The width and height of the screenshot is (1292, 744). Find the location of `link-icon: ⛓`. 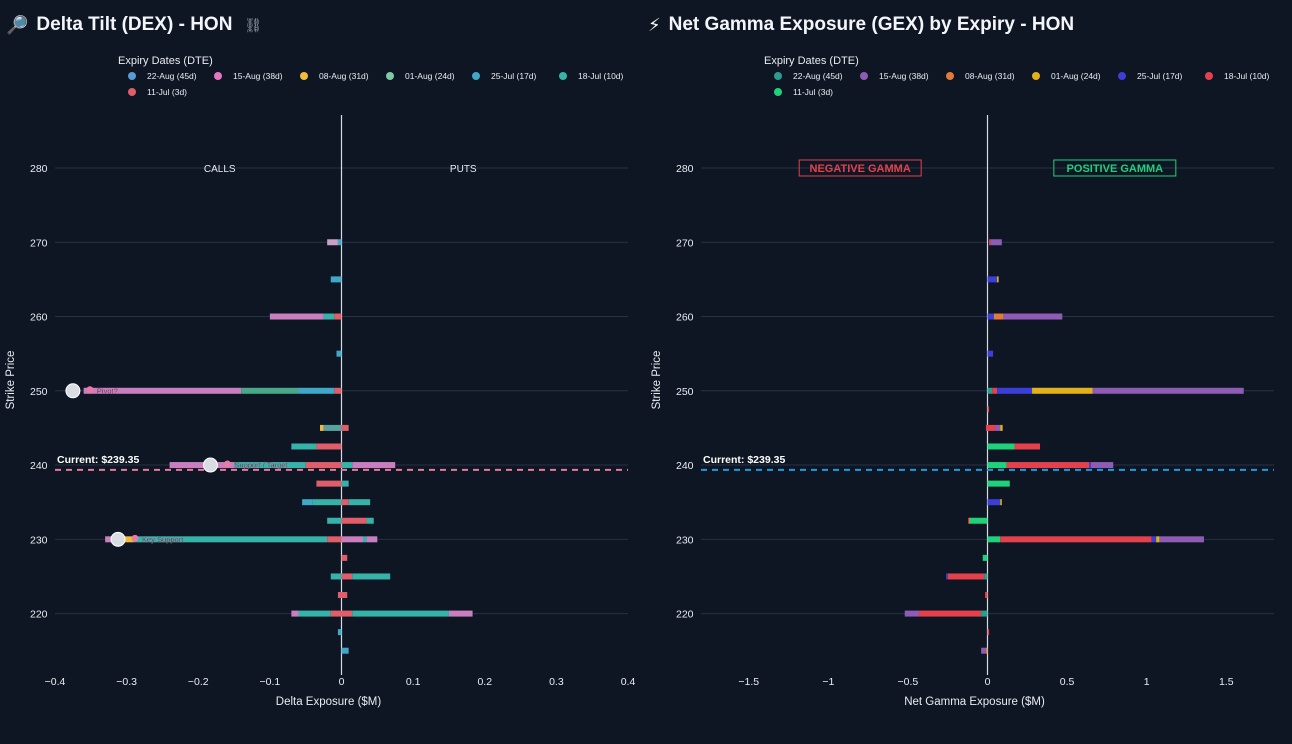

link-icon: ⛓ is located at coordinates (253, 24).